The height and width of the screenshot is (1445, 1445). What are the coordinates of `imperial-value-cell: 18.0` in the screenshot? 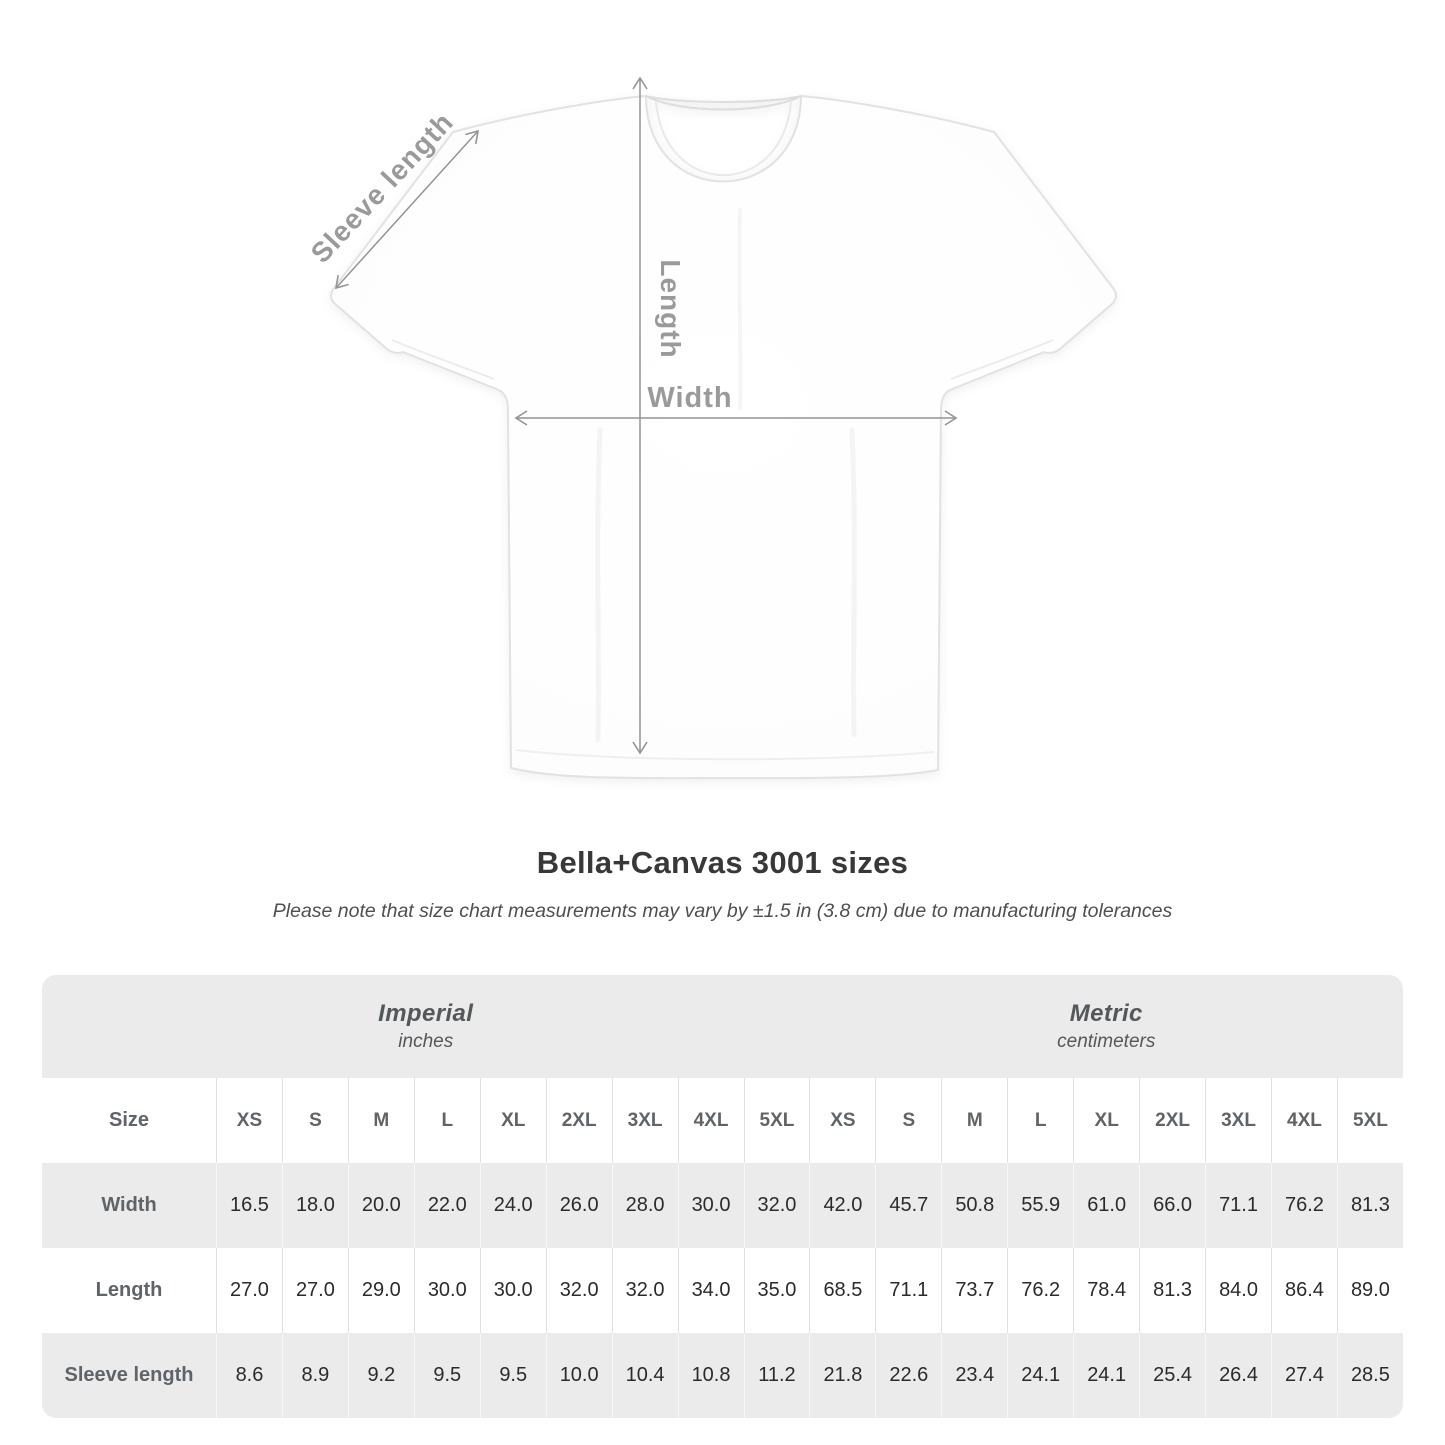 It's located at (314, 1205).